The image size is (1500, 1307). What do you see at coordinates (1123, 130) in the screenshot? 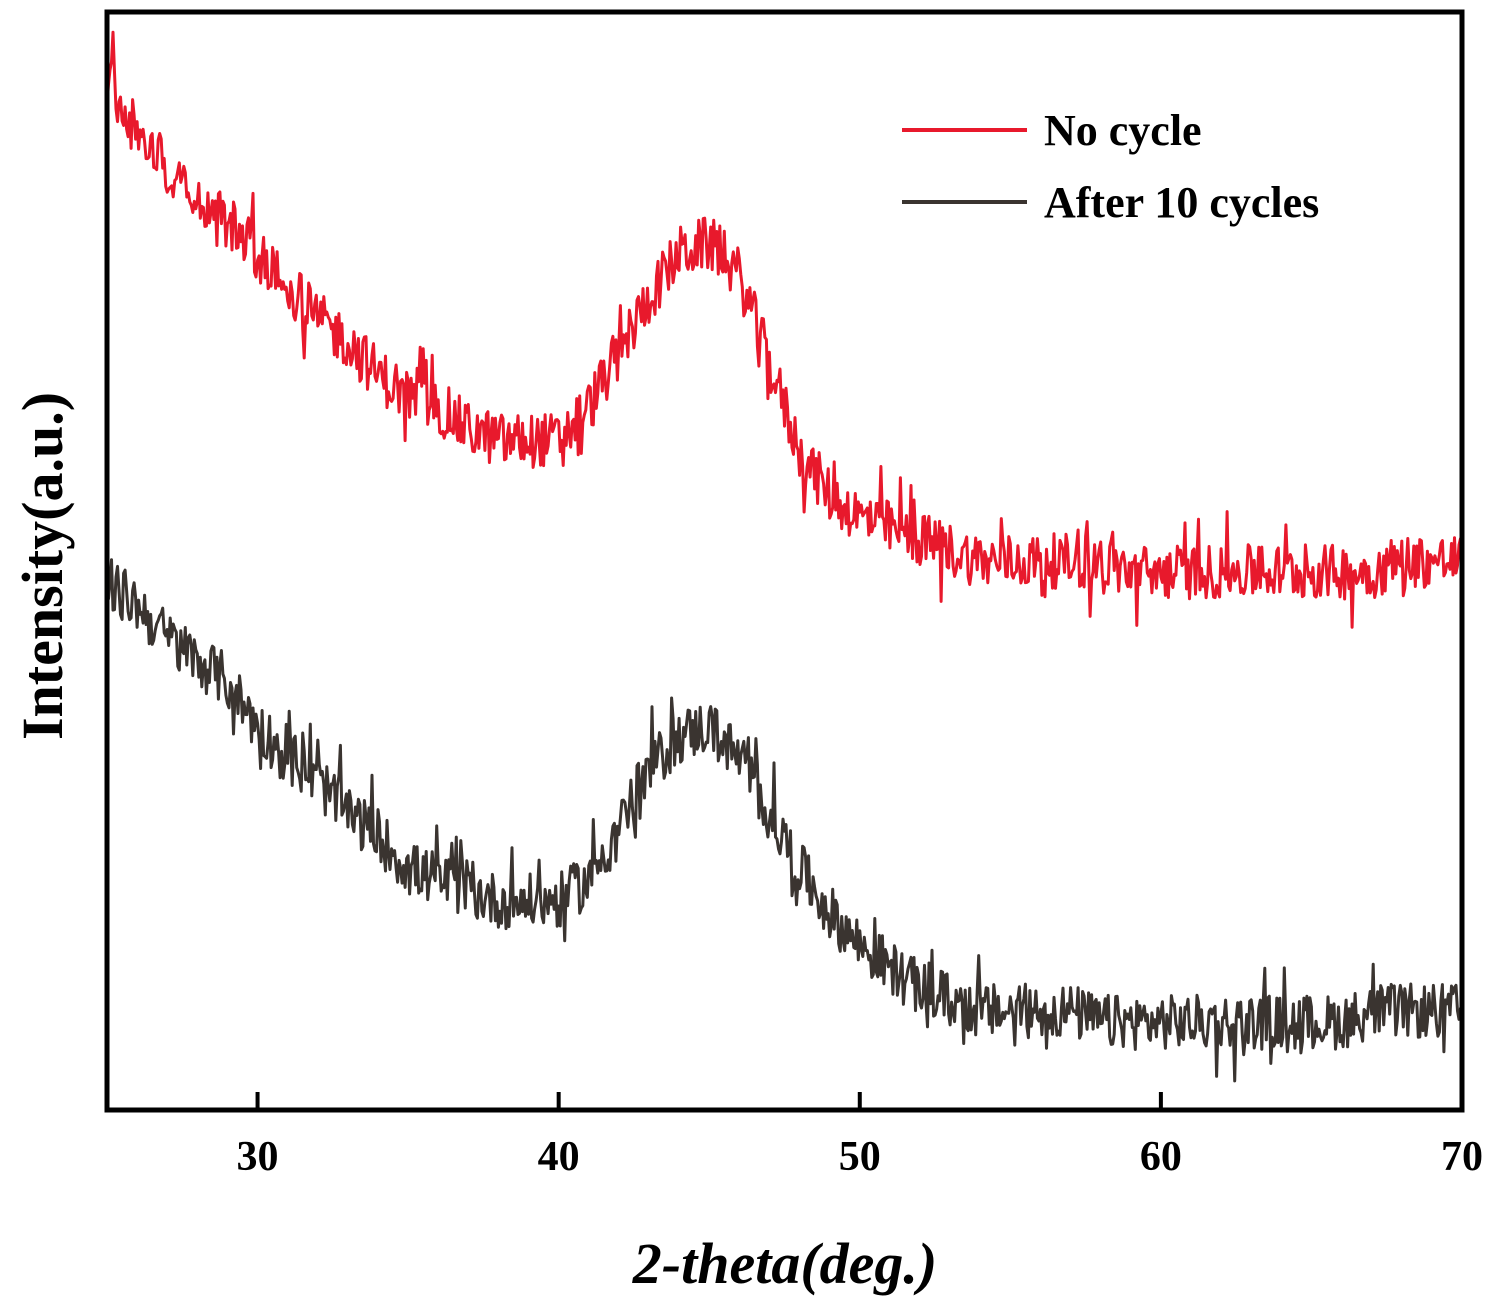
I see `legend-label-no-cycle: No cycle` at bounding box center [1123, 130].